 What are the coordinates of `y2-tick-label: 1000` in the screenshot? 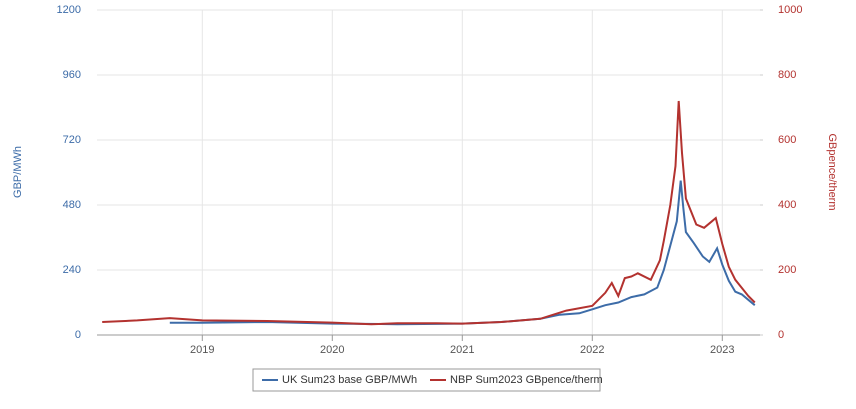 It's located at (790, 10).